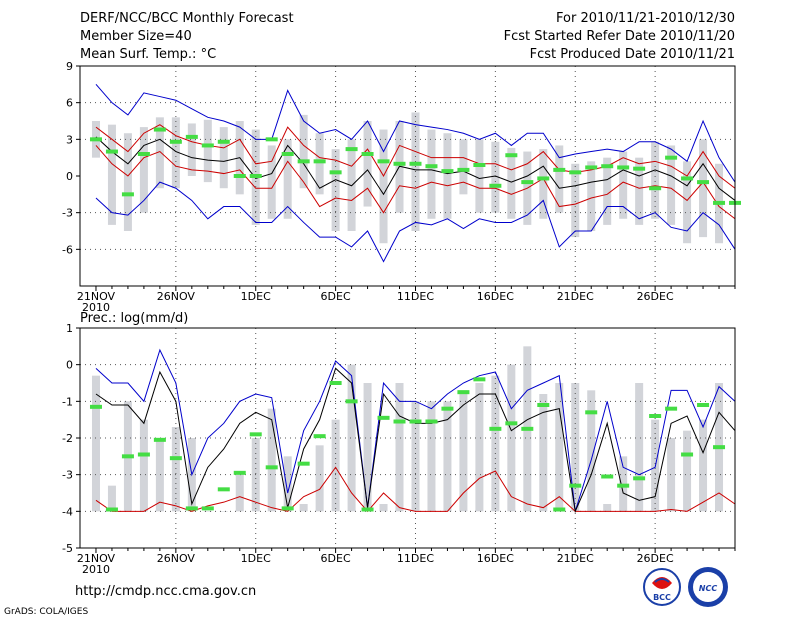  What do you see at coordinates (134, 318) in the screenshot?
I see `precip-label: Prec.: log(mm/d)` at bounding box center [134, 318].